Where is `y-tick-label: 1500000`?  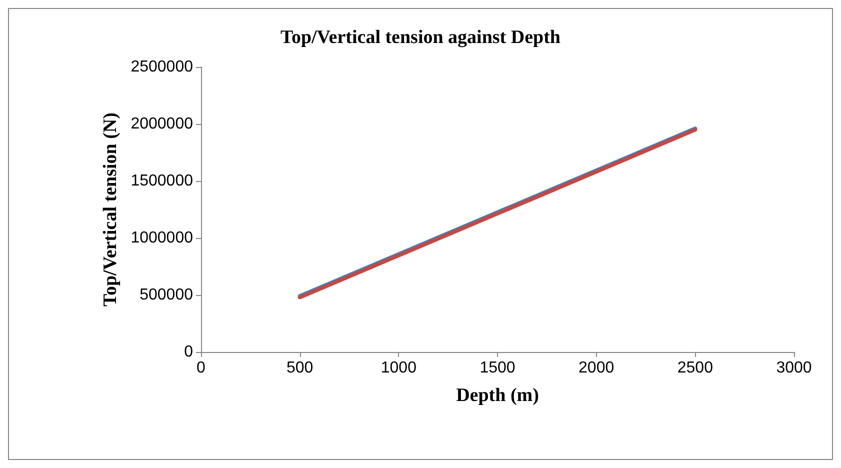
y-tick-label: 1500000 is located at coordinates (162, 181).